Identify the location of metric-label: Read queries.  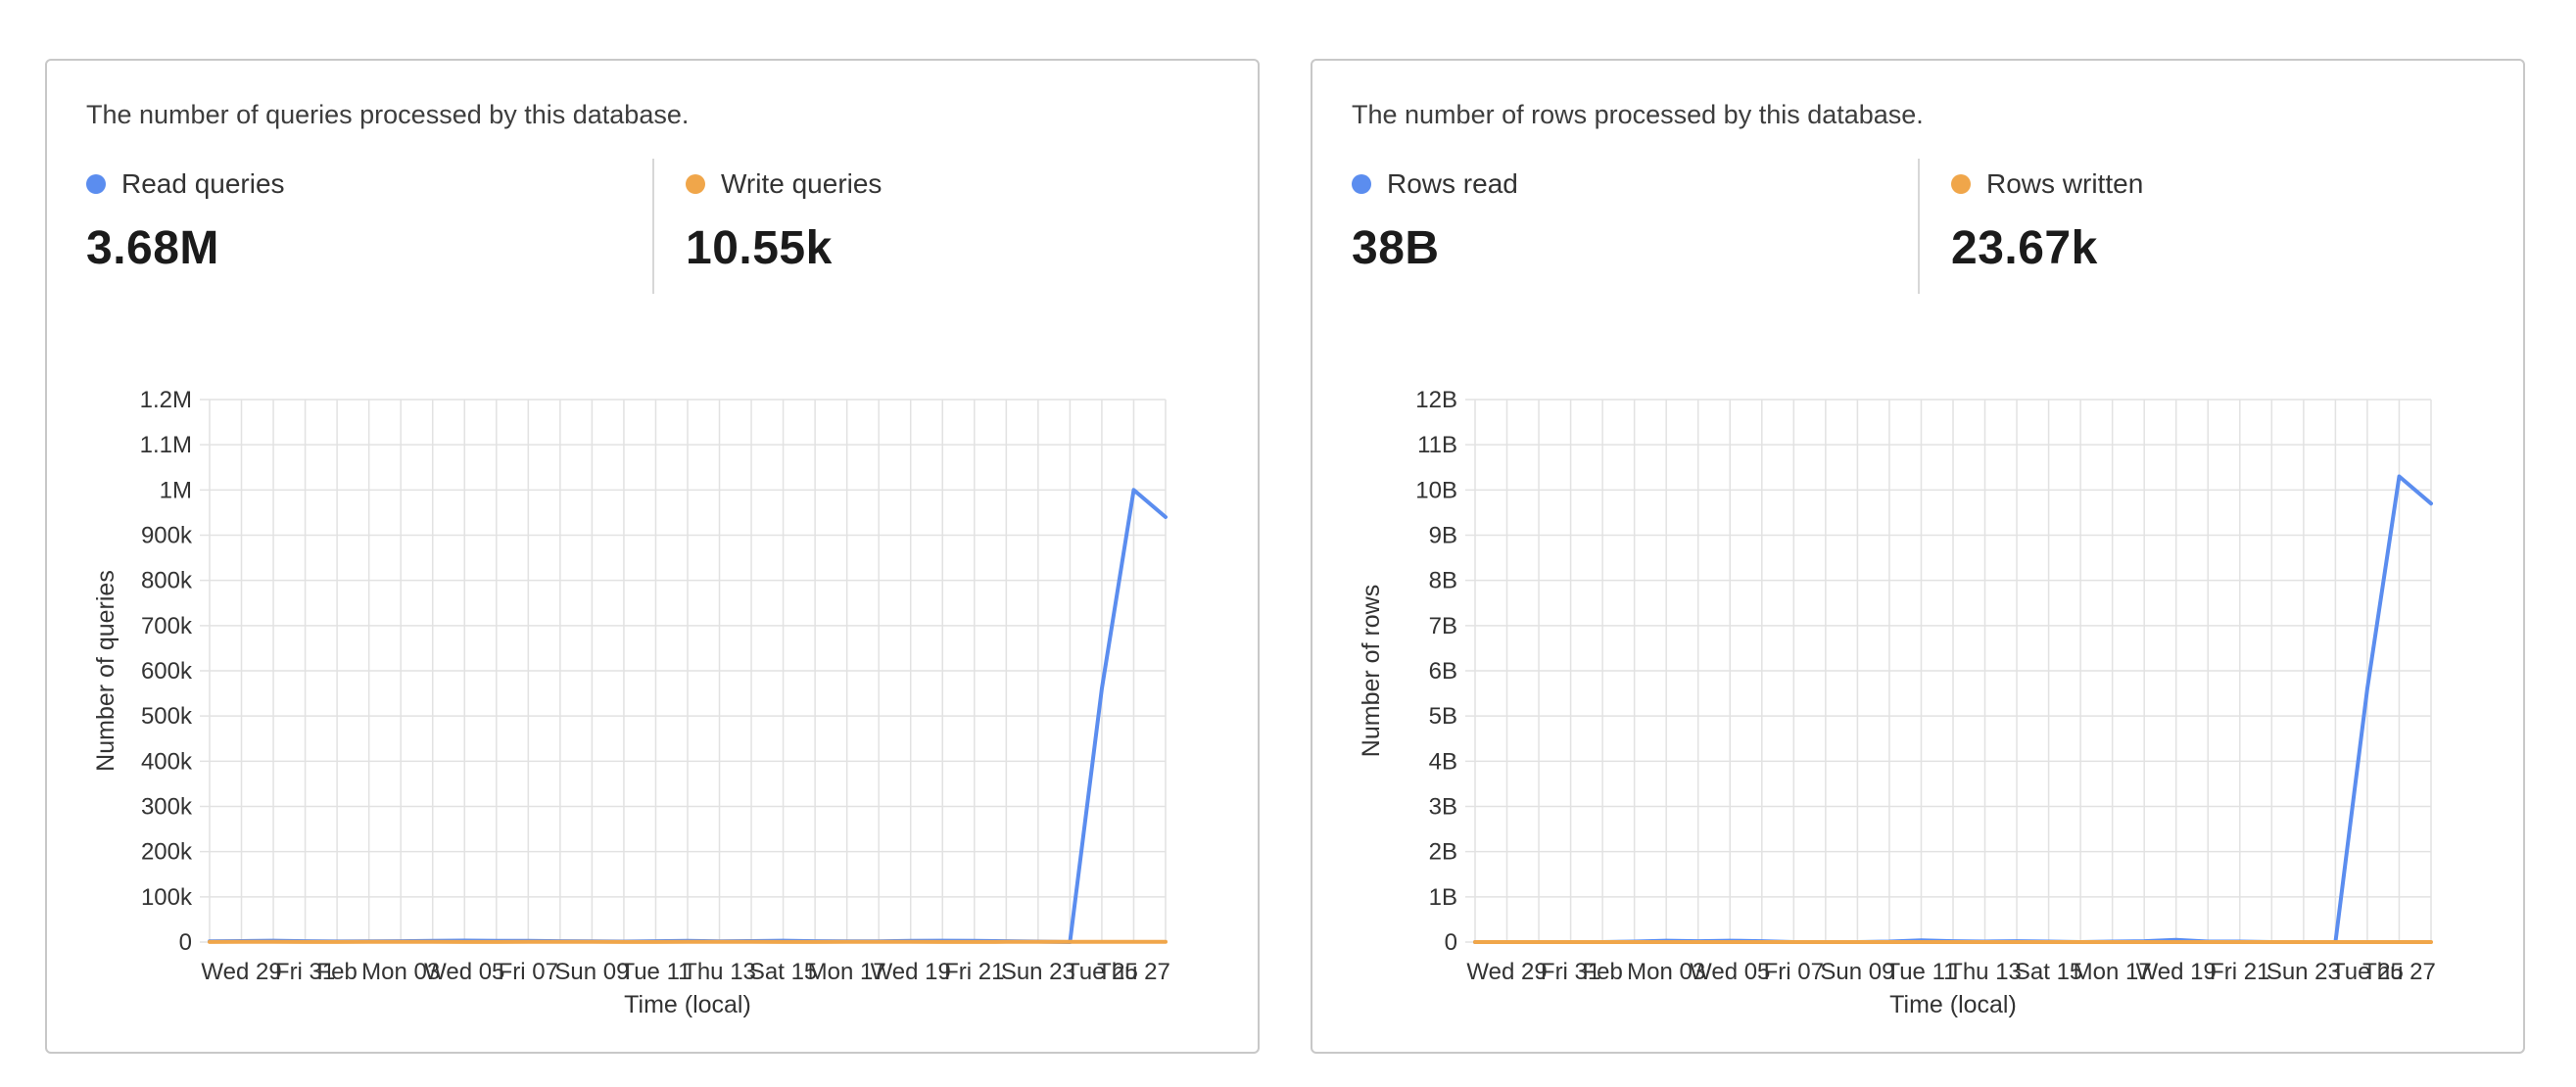
(203, 183).